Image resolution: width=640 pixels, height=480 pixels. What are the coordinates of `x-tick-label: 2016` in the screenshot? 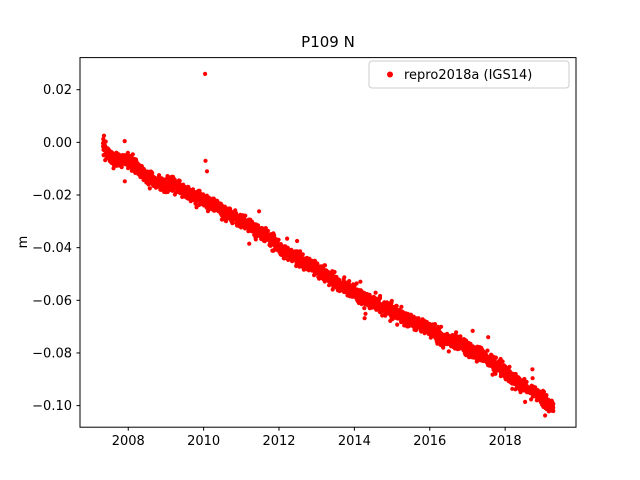 It's located at (429, 441).